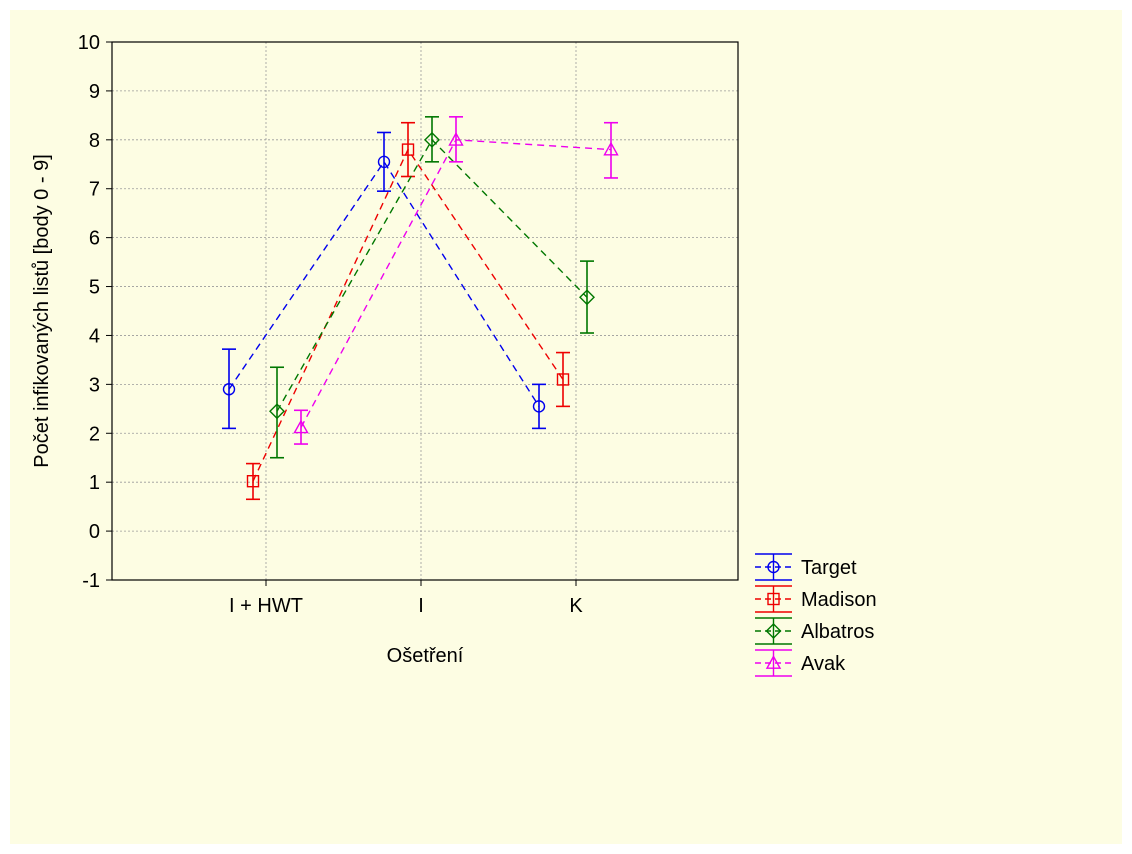 The height and width of the screenshot is (854, 1132). I want to click on legend-label: Albatros, so click(837, 632).